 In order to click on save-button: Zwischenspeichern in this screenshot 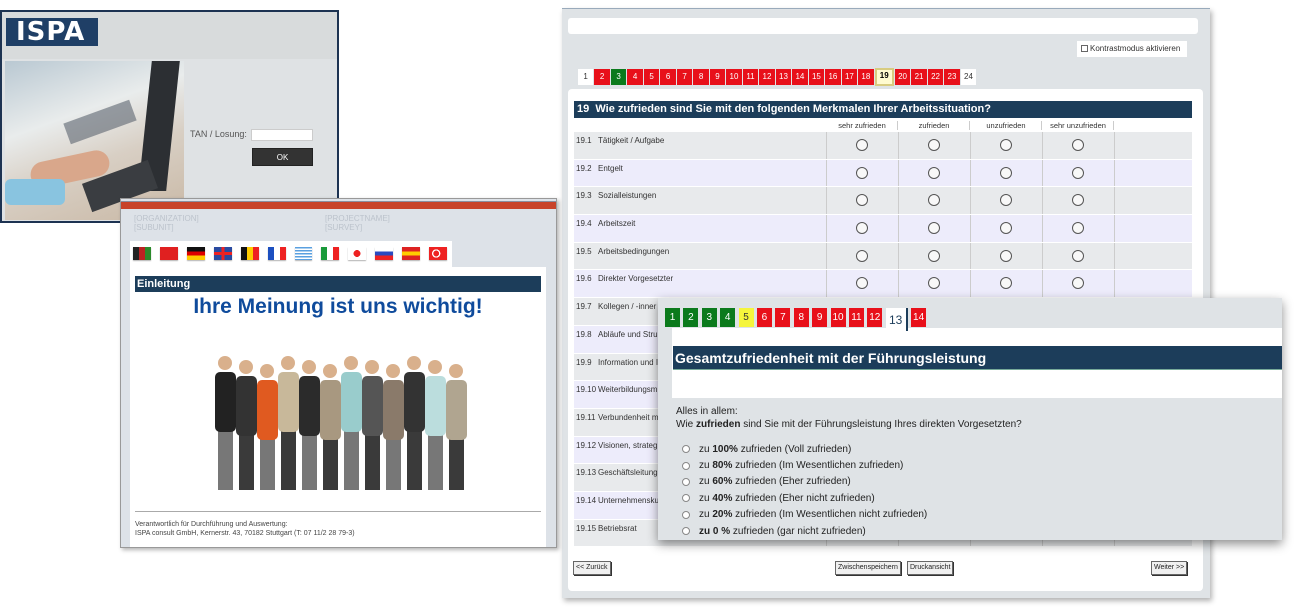, I will do `click(868, 568)`.